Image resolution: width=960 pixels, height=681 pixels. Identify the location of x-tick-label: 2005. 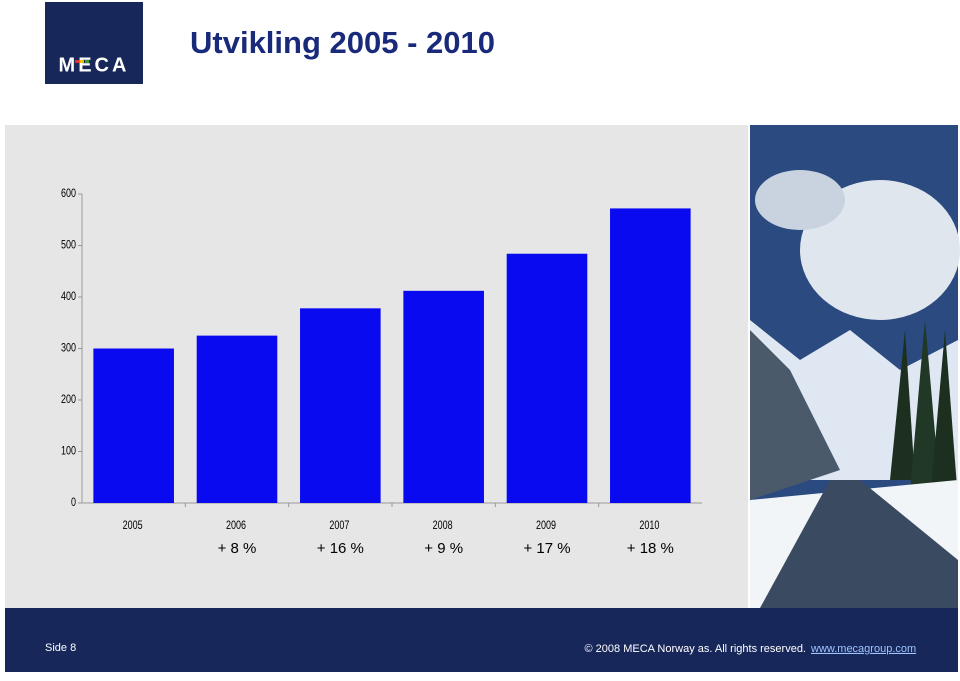
(133, 526).